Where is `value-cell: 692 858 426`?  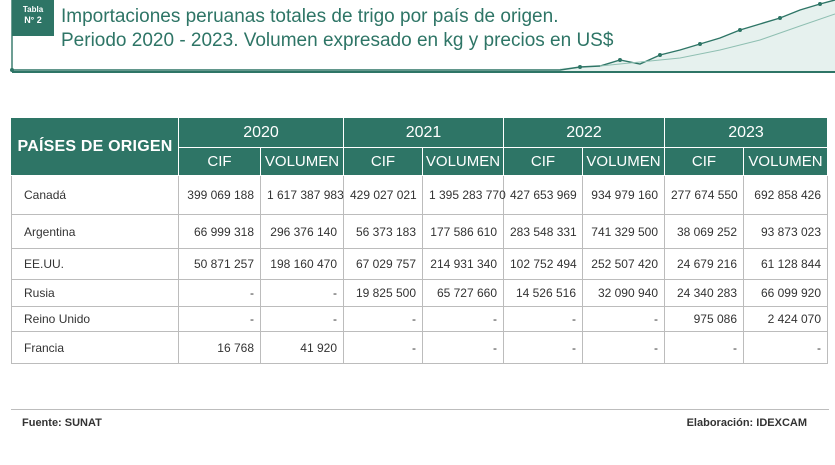
value-cell: 692 858 426 is located at coordinates (785, 195).